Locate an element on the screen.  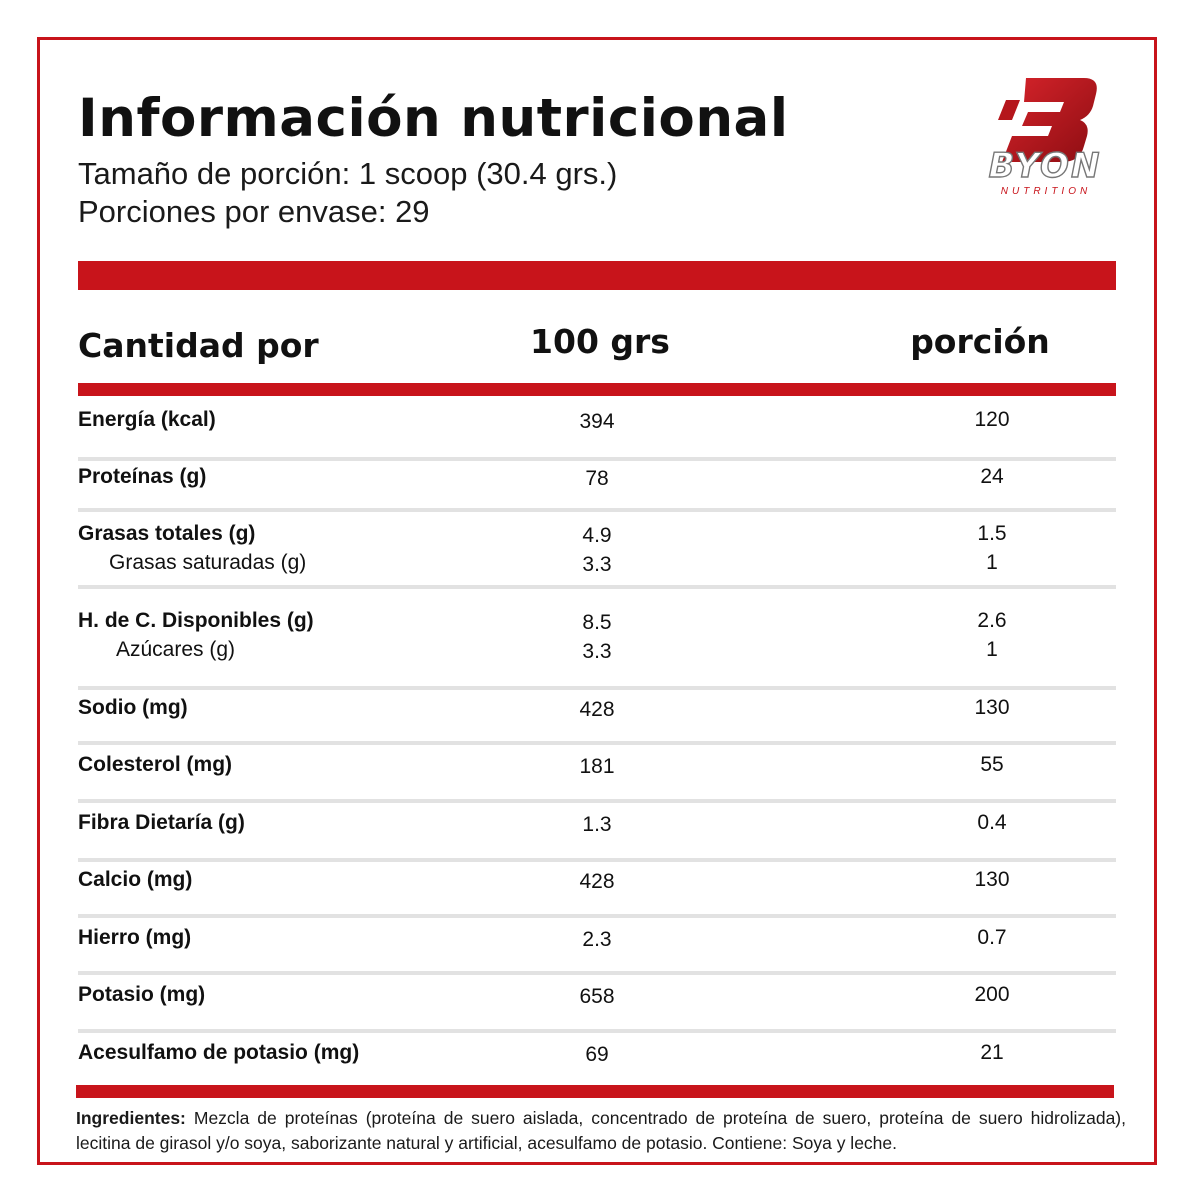
value-per-100: 181 is located at coordinates (597, 766).